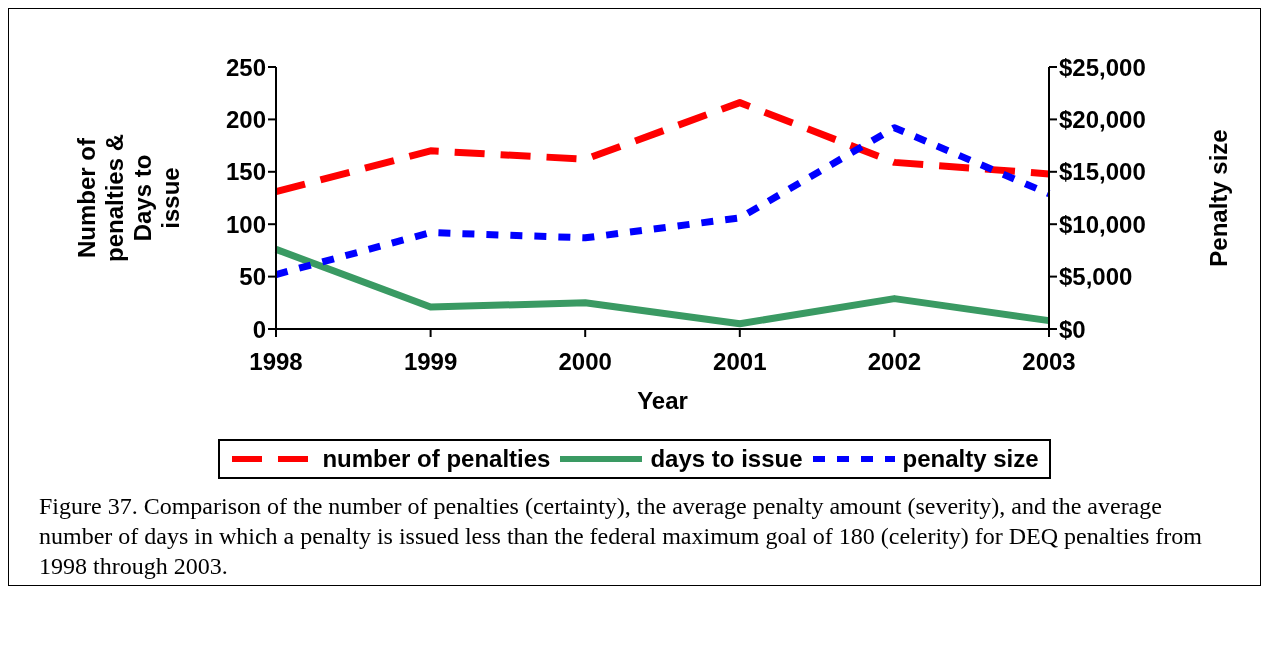 The width and height of the screenshot is (1269, 646). Describe the element at coordinates (259, 329) in the screenshot. I see `y-tick-label: 0` at that location.